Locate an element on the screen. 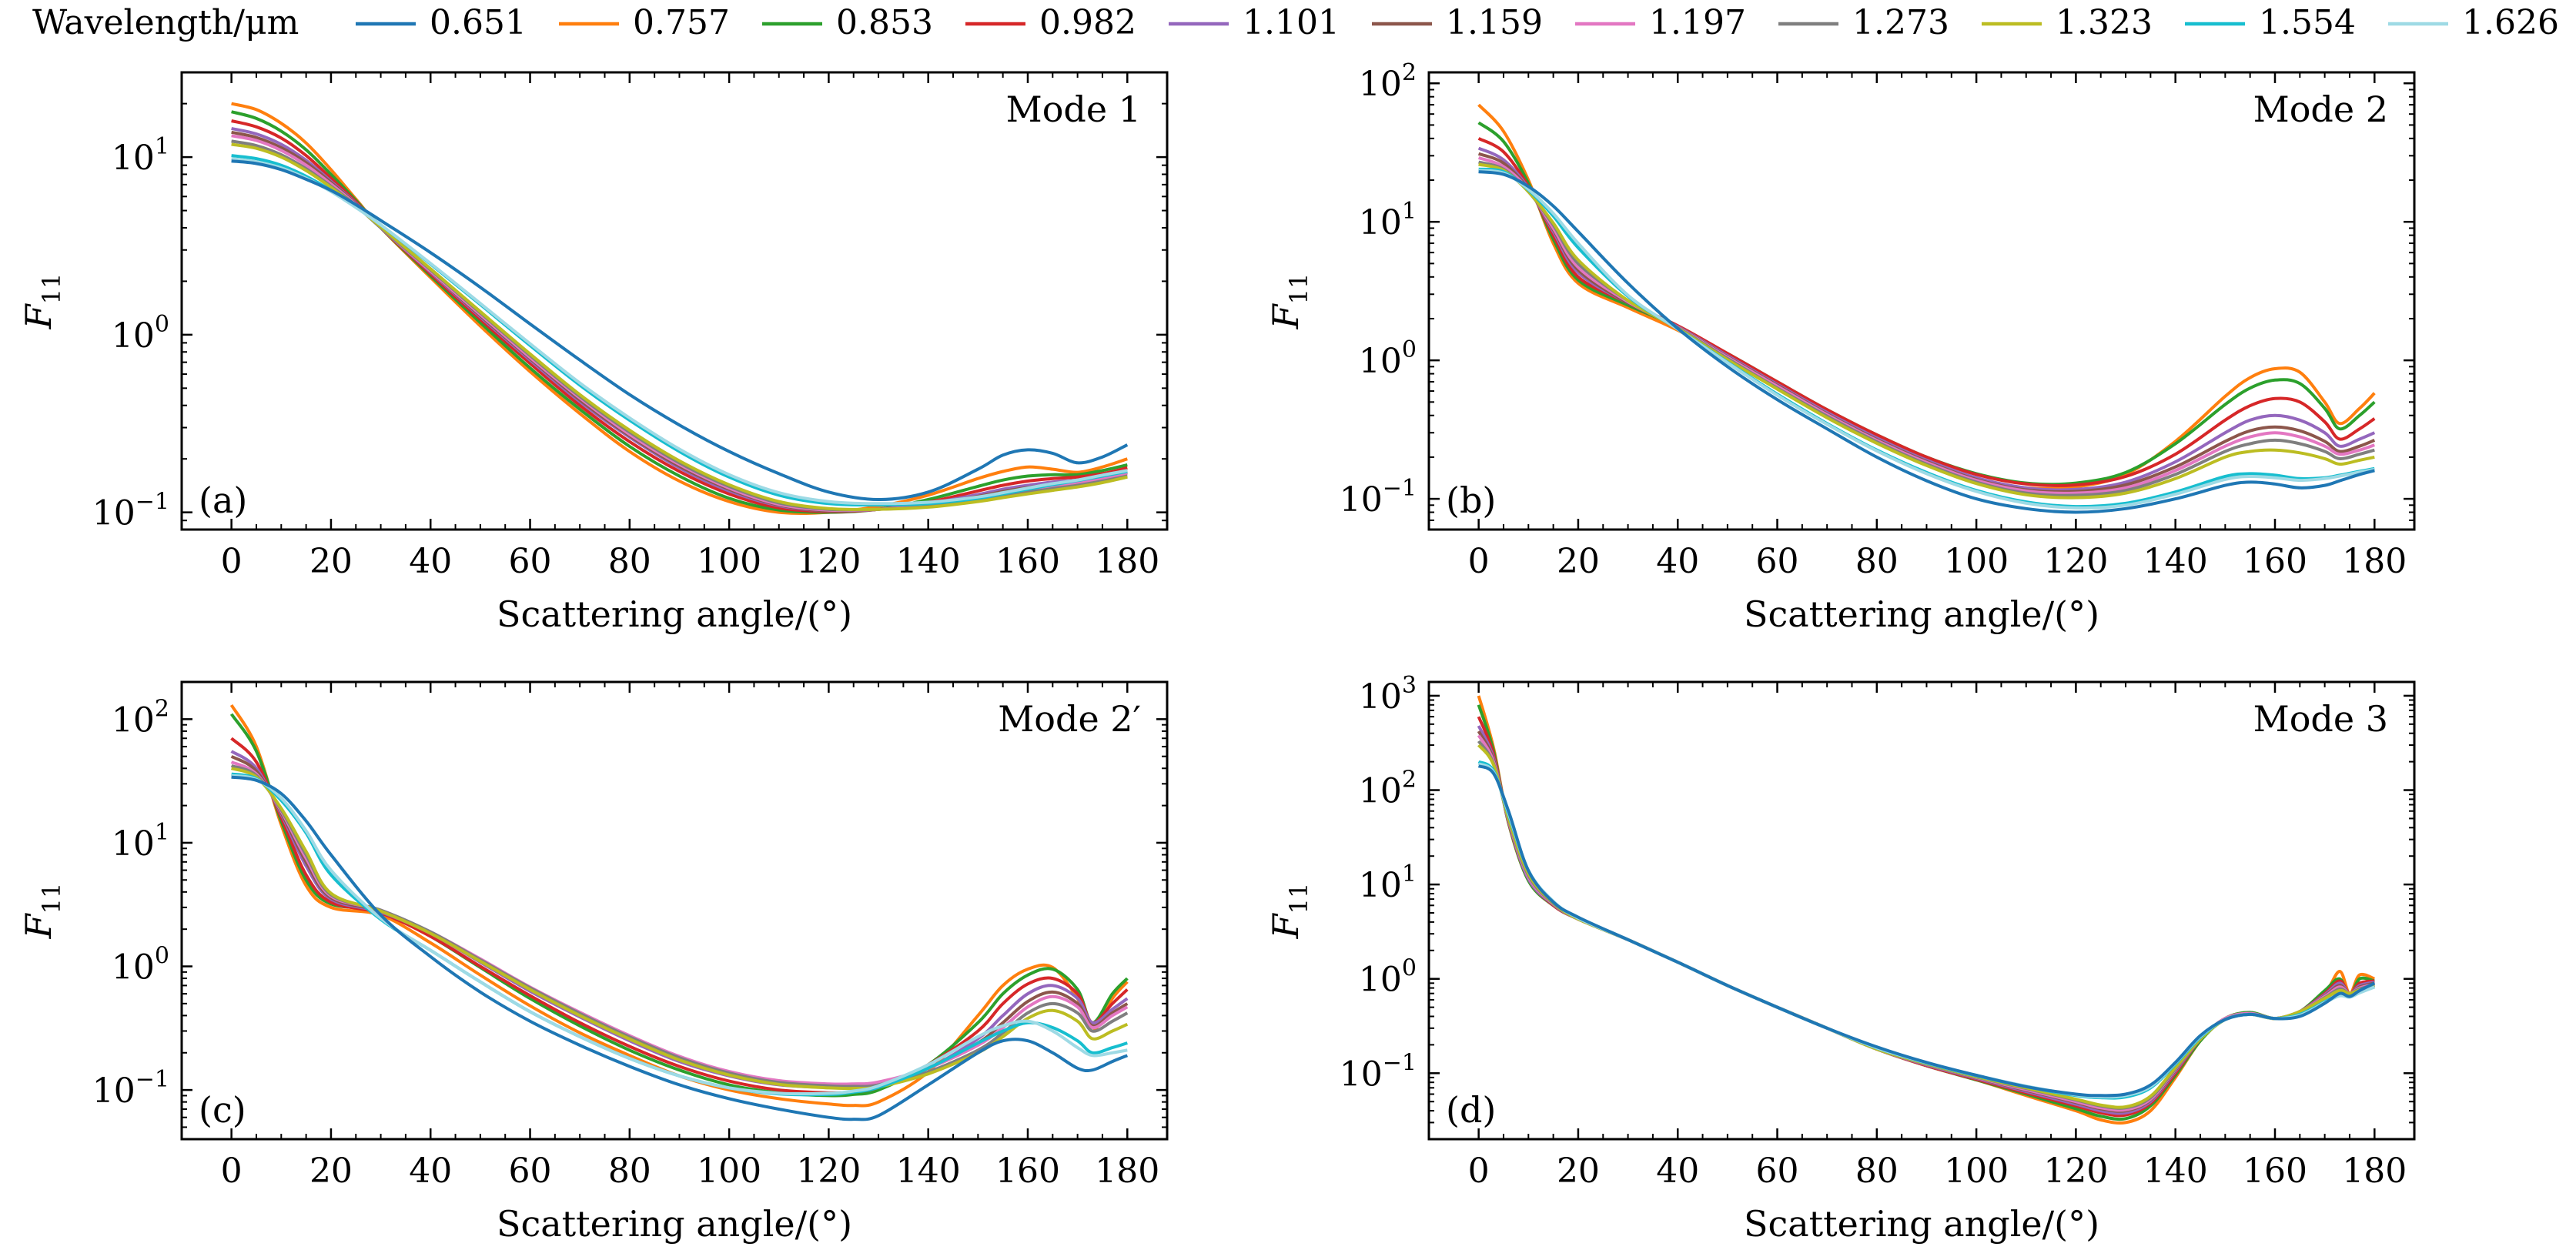 The width and height of the screenshot is (2576, 1250). y-axis-label: F11 is located at coordinates (1289, 911).